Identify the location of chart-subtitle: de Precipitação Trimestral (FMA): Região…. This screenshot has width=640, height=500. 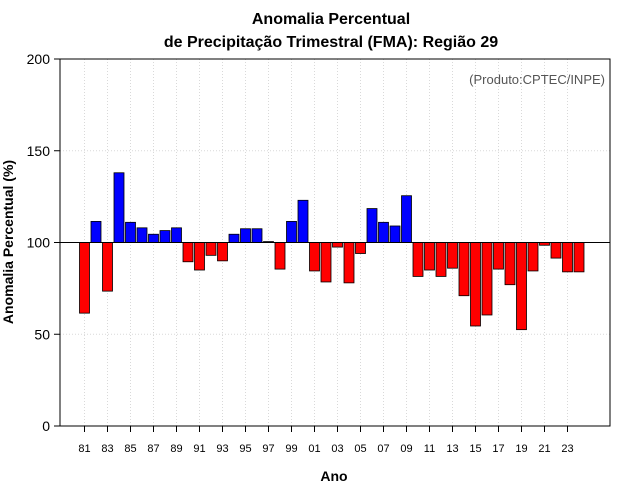
(331, 42).